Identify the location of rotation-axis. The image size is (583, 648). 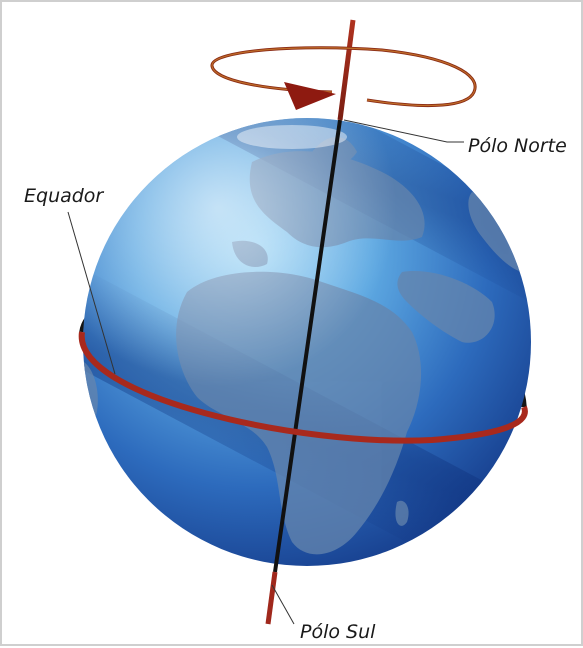
(310, 322).